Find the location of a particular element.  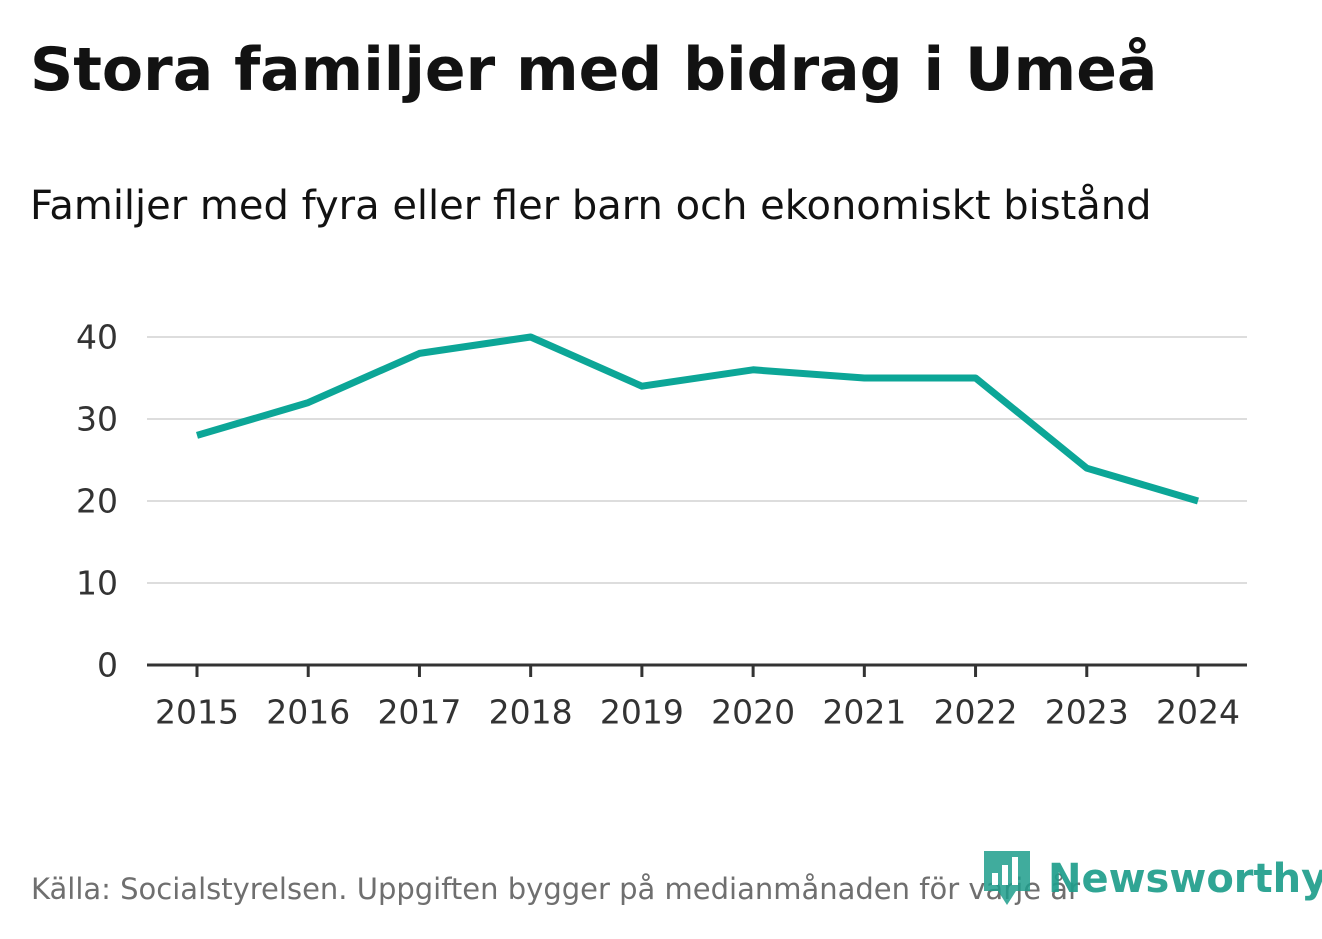

x-tick-label: 2019 is located at coordinates (642, 712).